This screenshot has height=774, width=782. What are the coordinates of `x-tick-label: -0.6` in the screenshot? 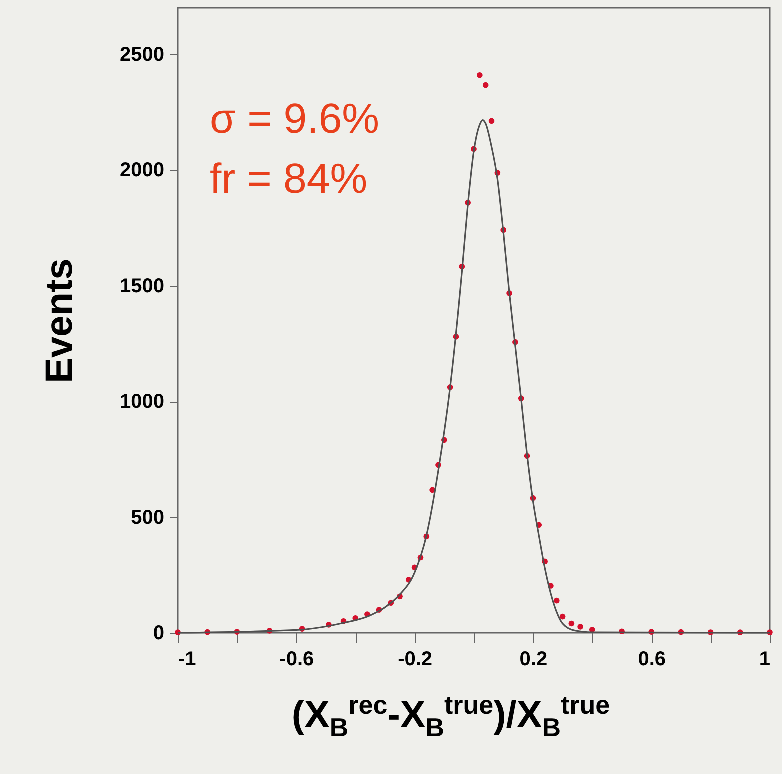 It's located at (297, 659).